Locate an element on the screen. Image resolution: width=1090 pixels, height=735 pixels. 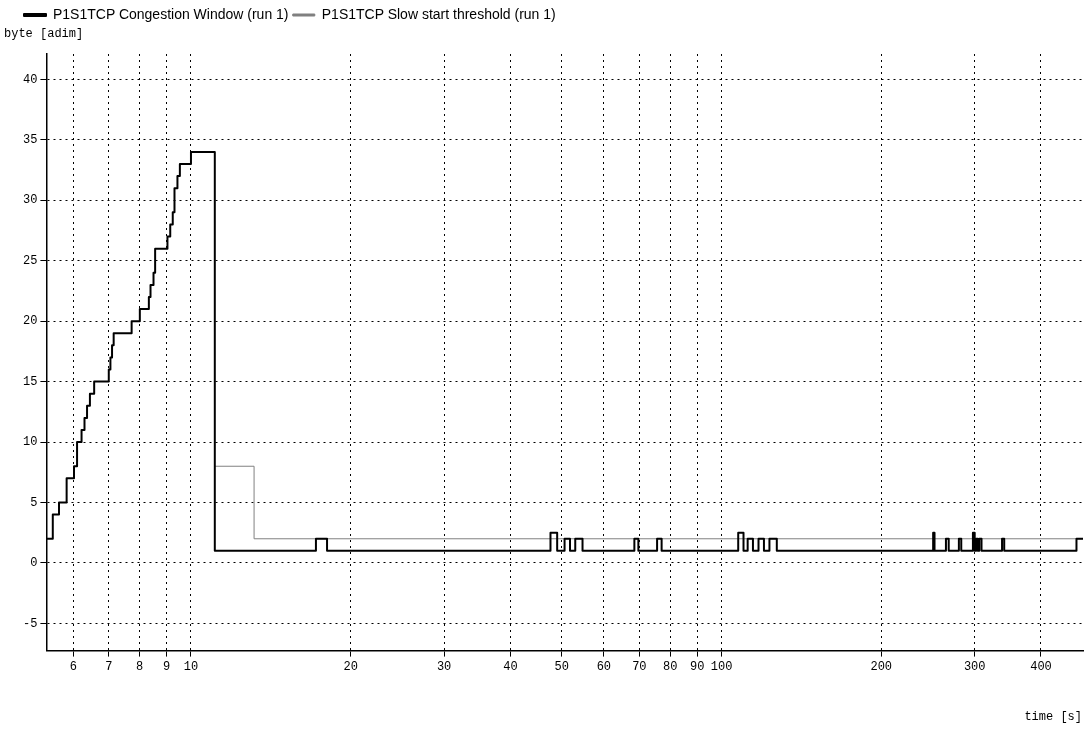
x-tick-label: 40 is located at coordinates (510, 666).